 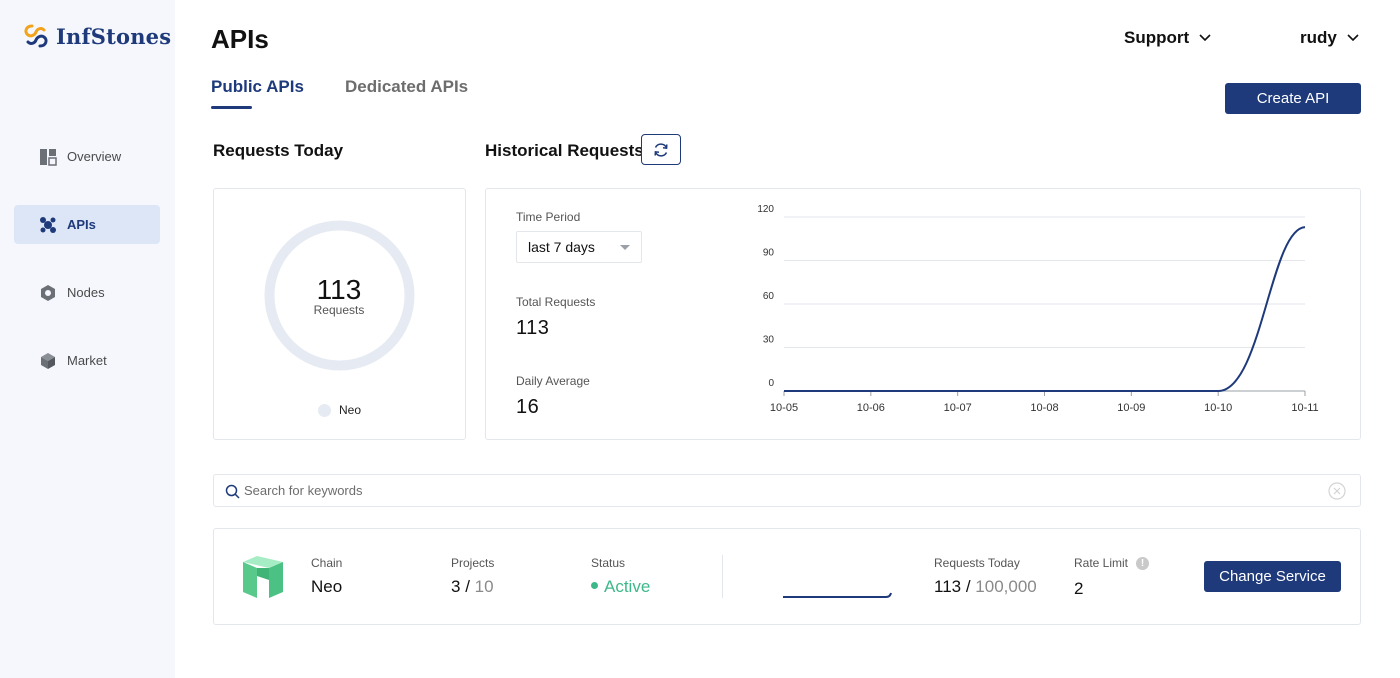 What do you see at coordinates (1304, 408) in the screenshot?
I see `x-tick-label: 10-11` at bounding box center [1304, 408].